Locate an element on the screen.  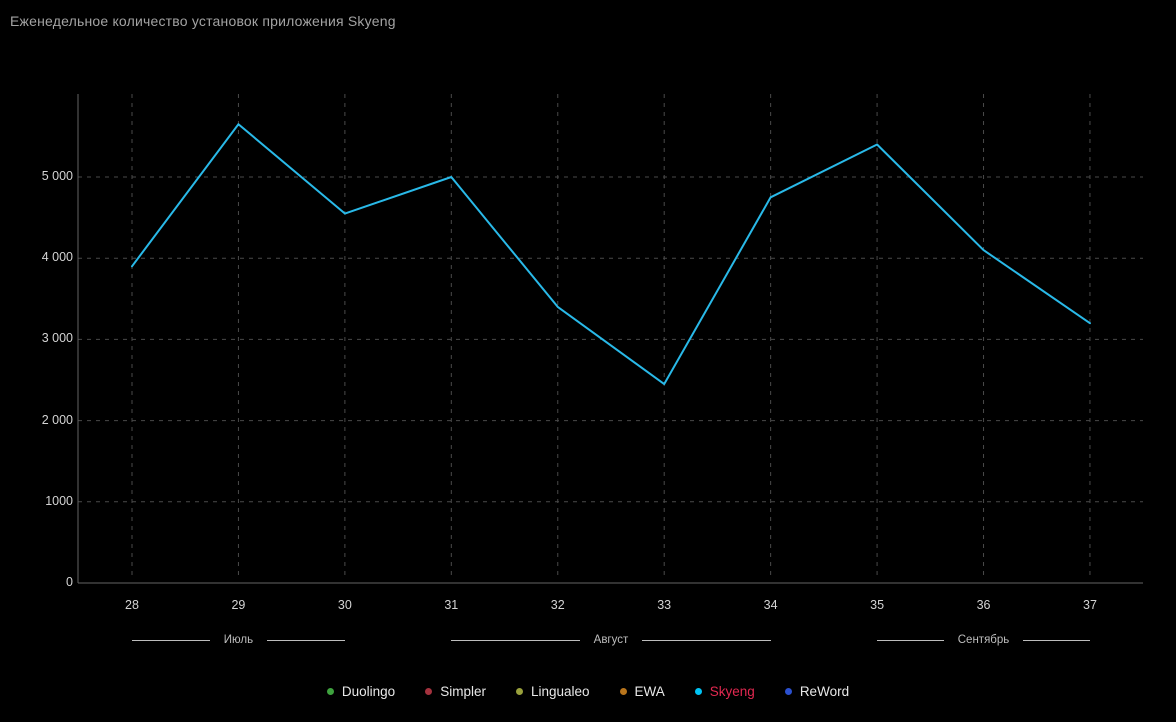
legend-label: Skyeng is located at coordinates (732, 691).